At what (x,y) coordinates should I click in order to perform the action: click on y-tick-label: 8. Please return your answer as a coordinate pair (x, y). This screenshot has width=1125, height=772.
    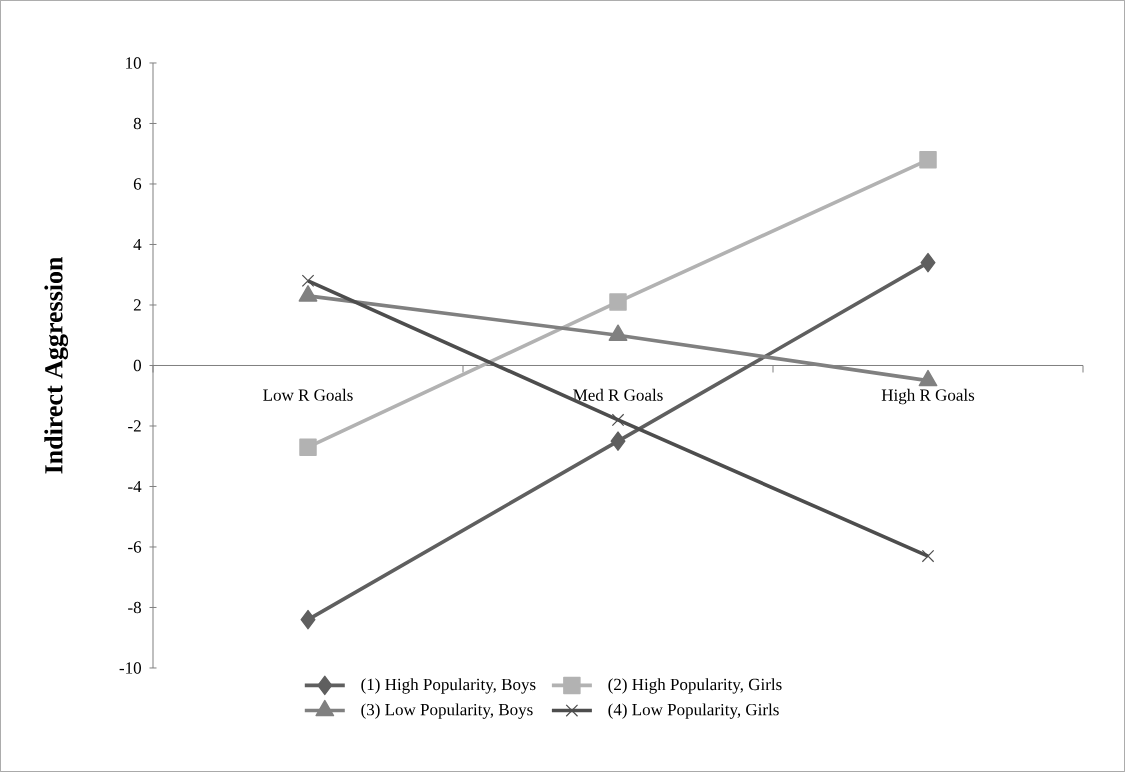
    Looking at the image, I should click on (137, 123).